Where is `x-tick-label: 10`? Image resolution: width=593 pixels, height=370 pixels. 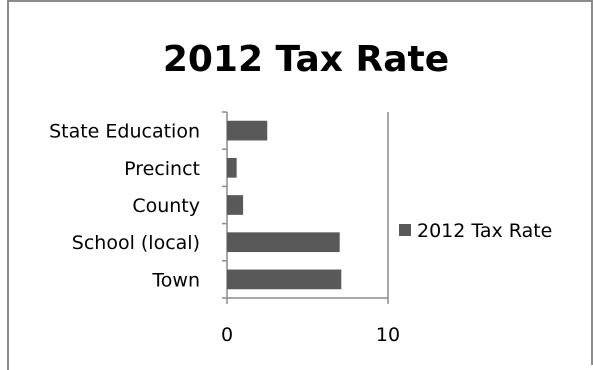
x-tick-label: 10 is located at coordinates (388, 335).